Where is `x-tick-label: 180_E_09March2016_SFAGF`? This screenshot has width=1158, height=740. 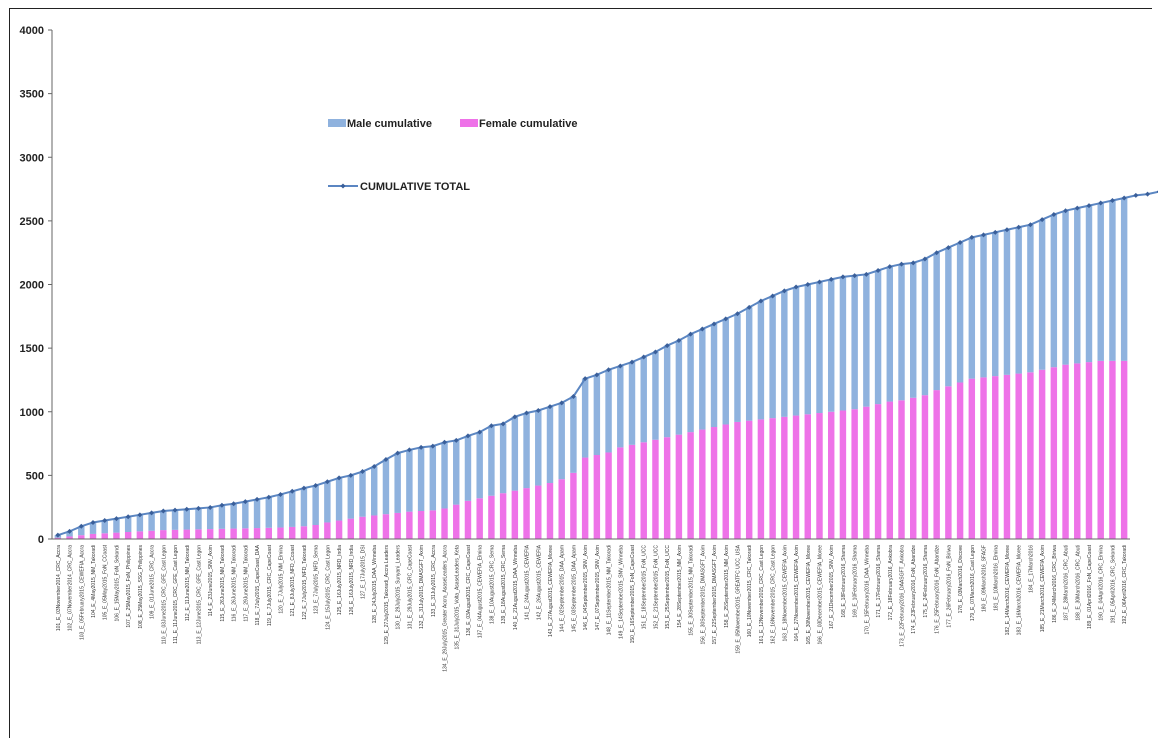
x-tick-label: 180_E_09March2016_SFAGF is located at coordinates (985, 578).